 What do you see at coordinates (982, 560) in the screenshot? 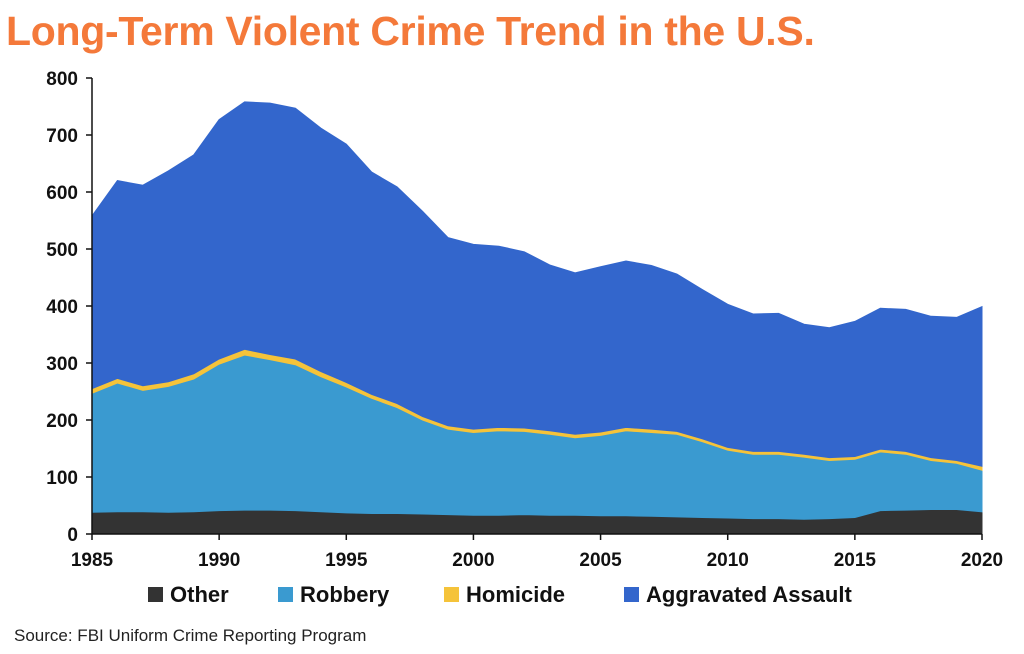
I see `x-tick-label: 2020` at bounding box center [982, 560].